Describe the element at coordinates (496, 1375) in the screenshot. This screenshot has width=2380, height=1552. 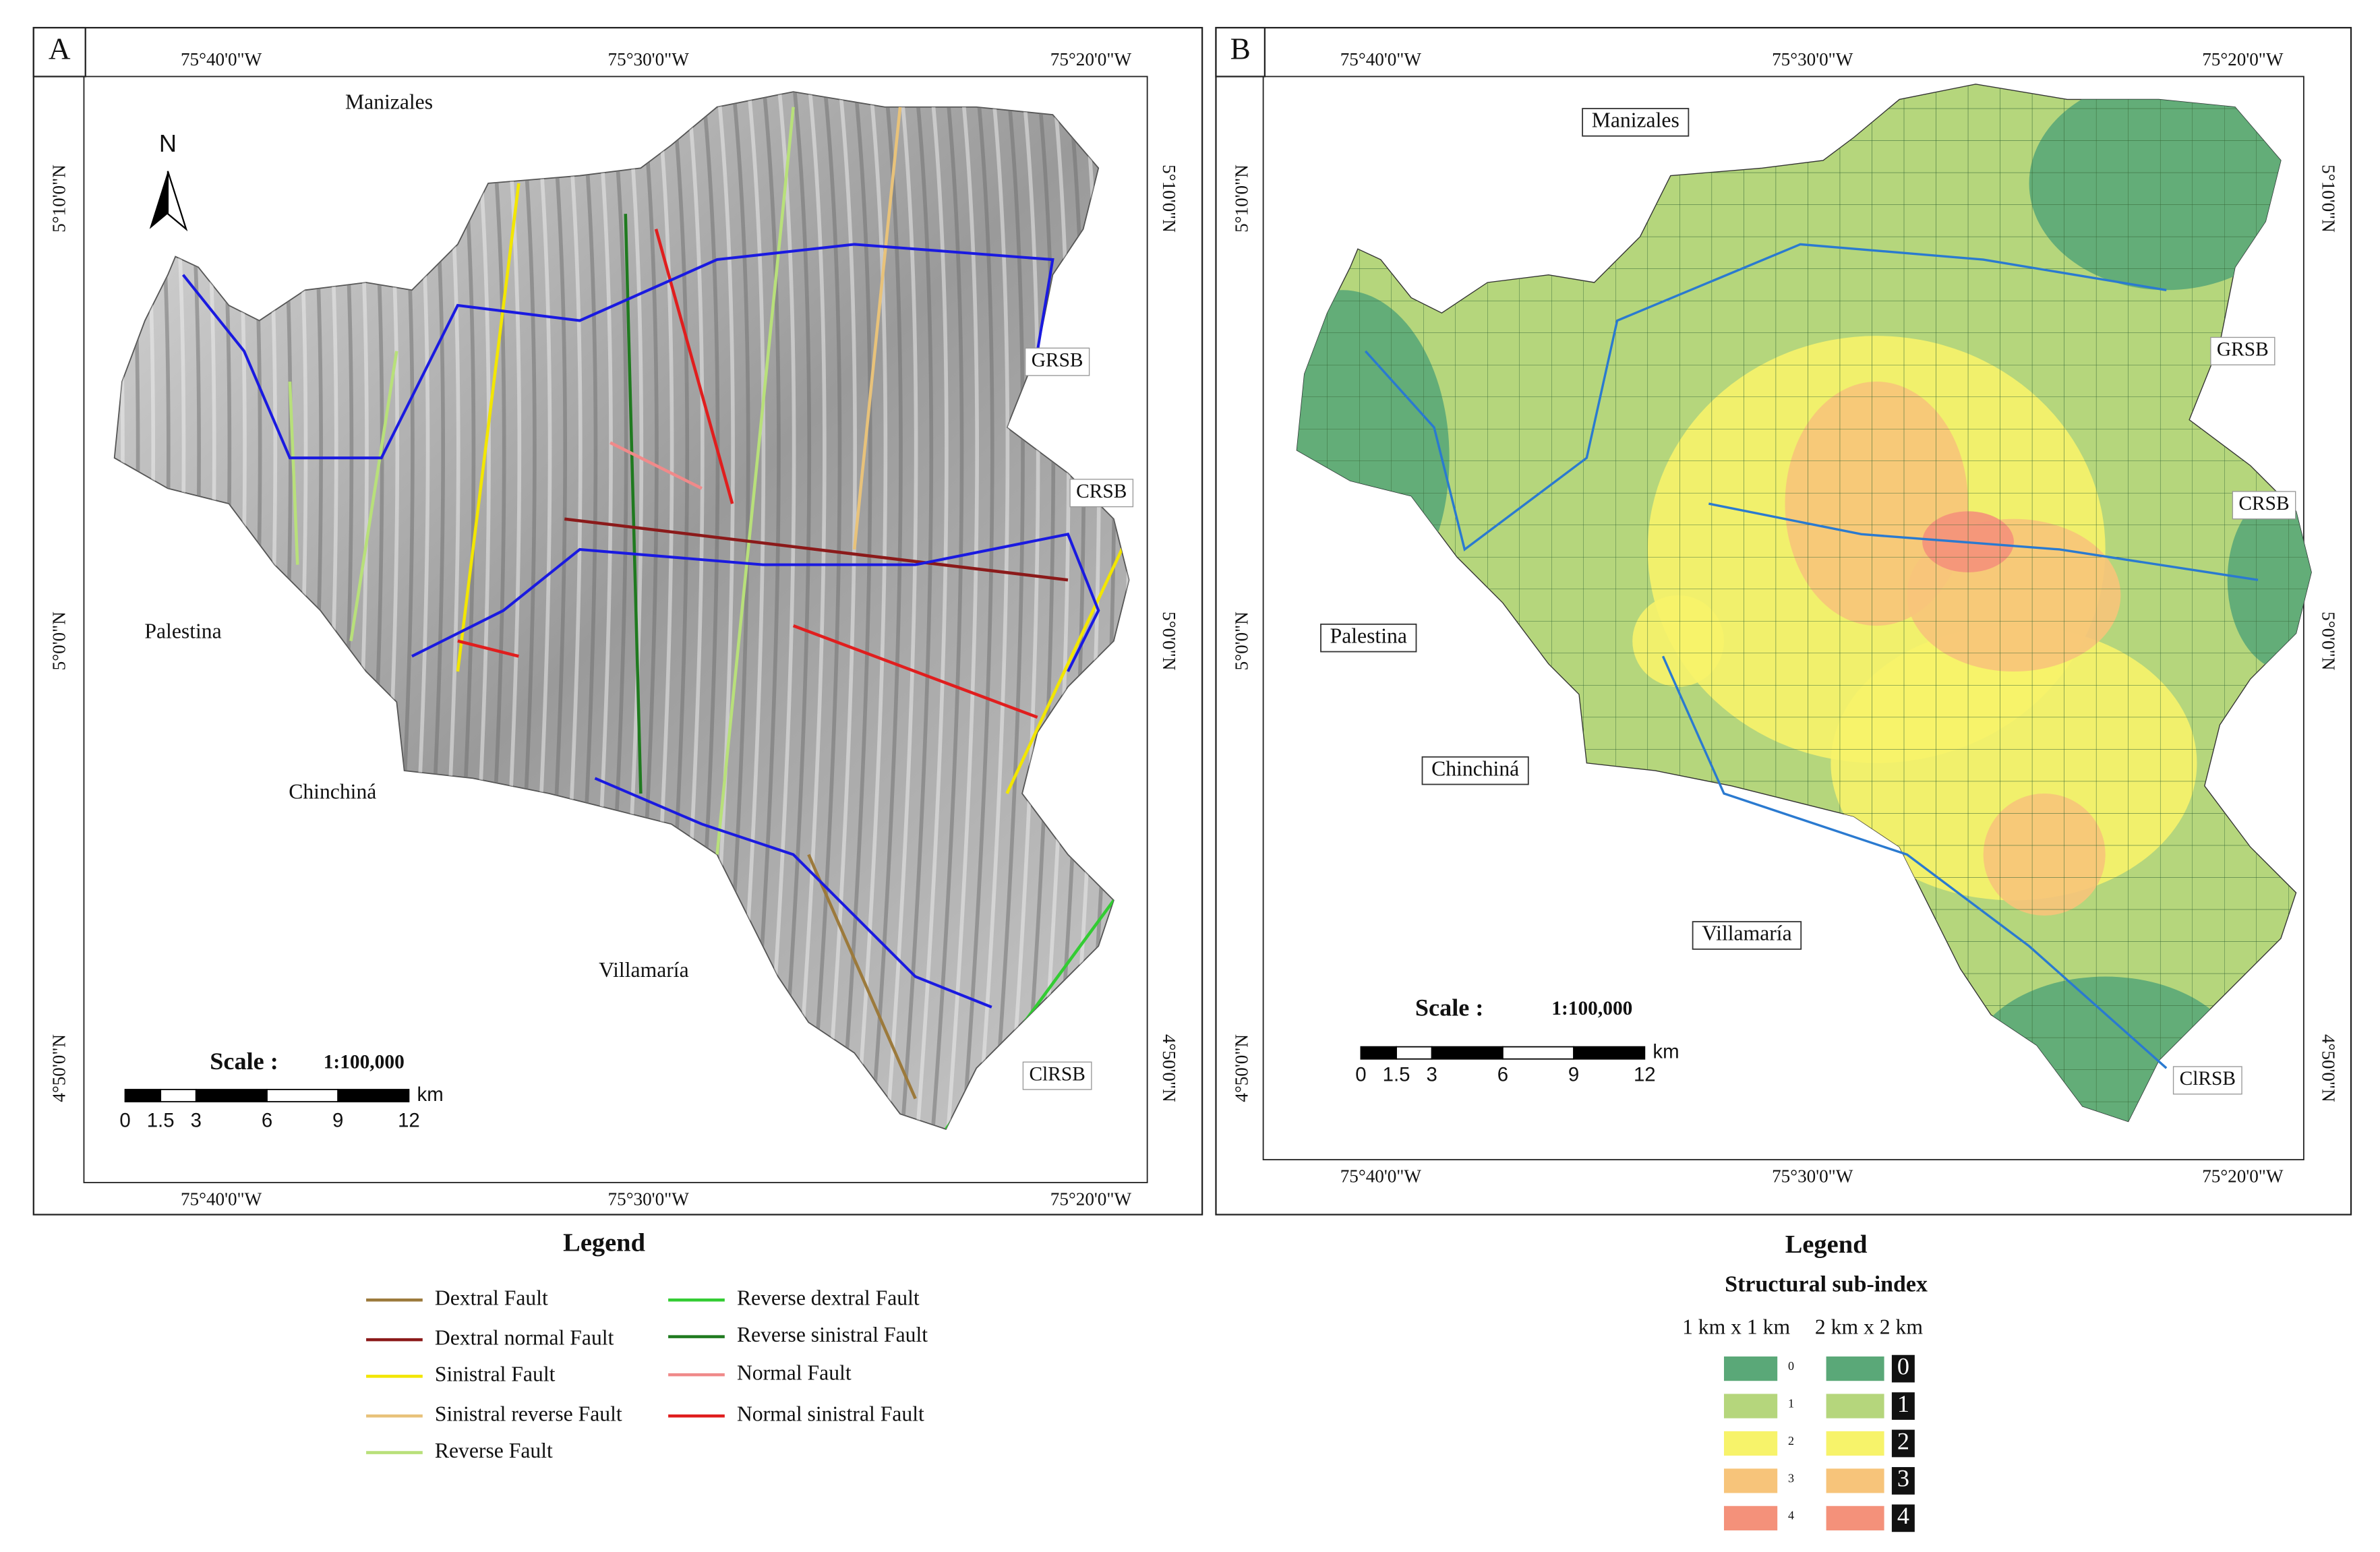
I see `legend-label: Sinistral Fault` at that location.